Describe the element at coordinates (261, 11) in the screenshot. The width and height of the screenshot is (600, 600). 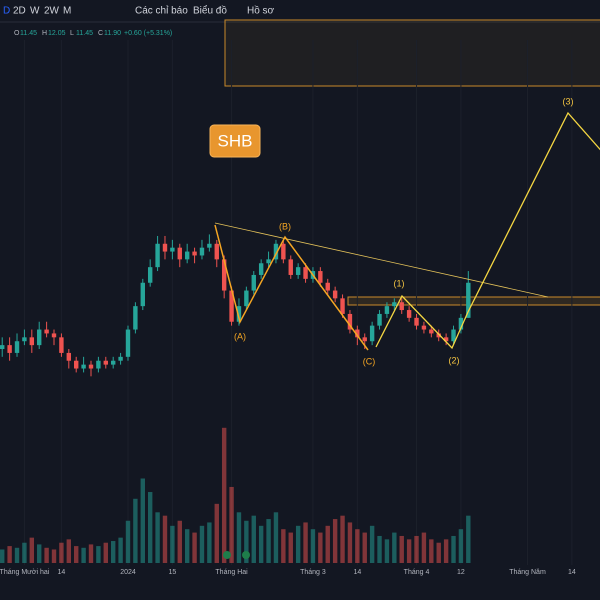
I see `profile-button: Hồ sơ` at that location.